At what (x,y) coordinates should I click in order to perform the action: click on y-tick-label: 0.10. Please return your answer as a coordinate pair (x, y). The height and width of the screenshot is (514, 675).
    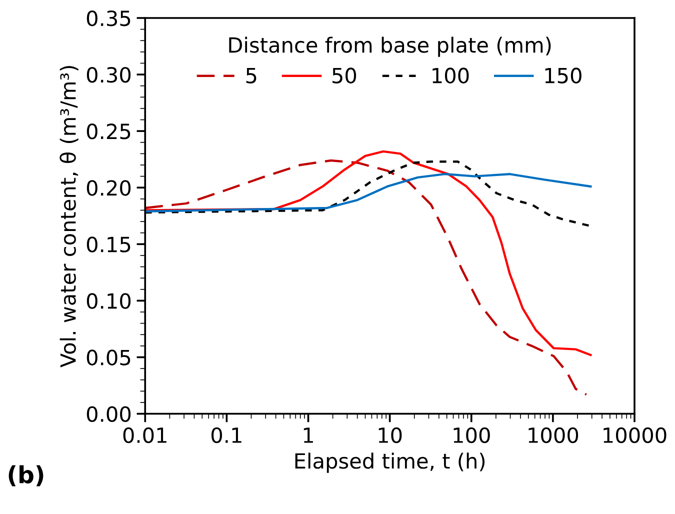
    Looking at the image, I should click on (108, 301).